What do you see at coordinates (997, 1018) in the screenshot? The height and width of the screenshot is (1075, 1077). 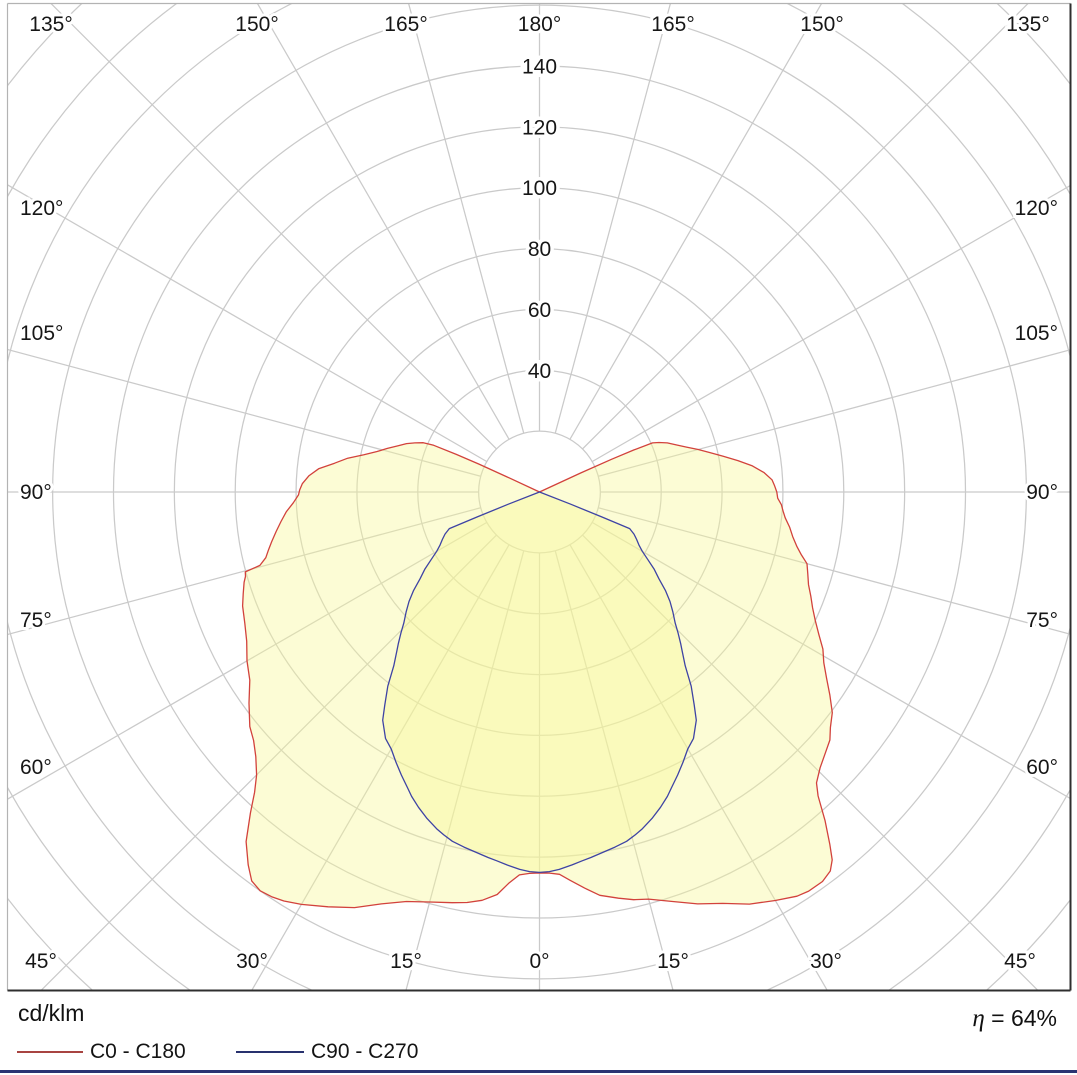 I see `eta-equals: =` at bounding box center [997, 1018].